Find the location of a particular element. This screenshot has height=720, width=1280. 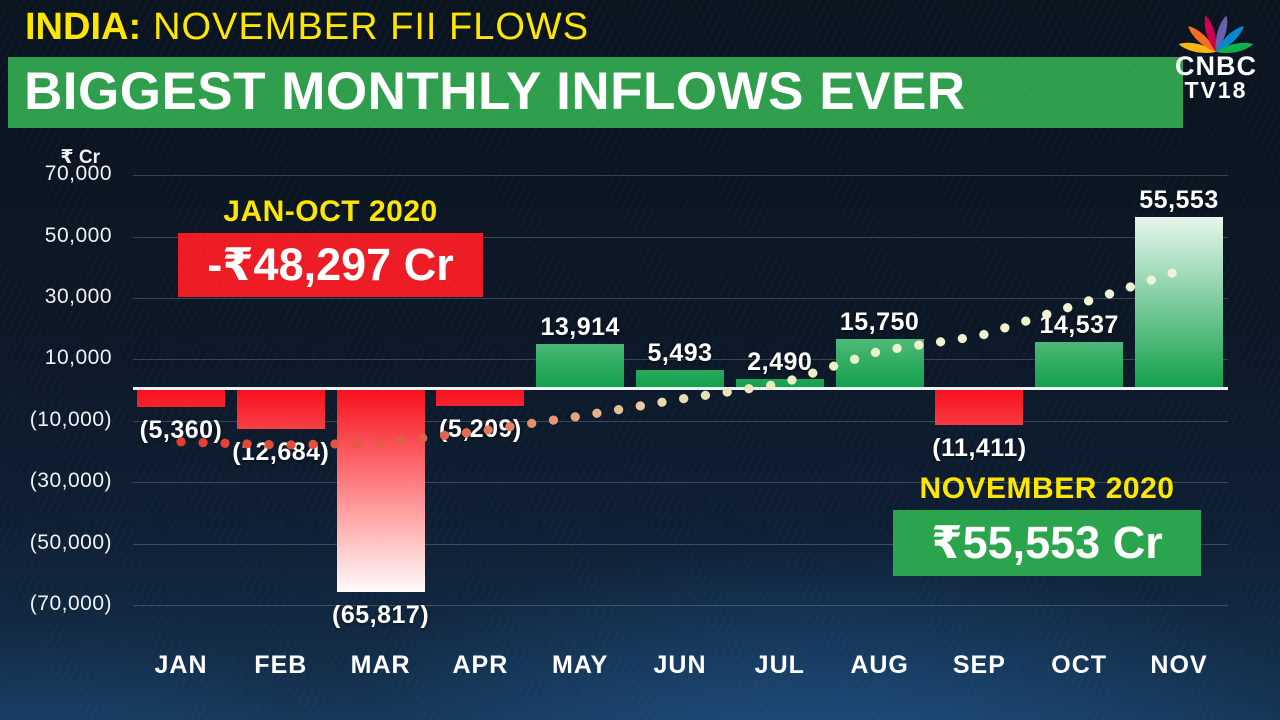

y-axis-unit-label: ₹ Cr is located at coordinates (80, 157).